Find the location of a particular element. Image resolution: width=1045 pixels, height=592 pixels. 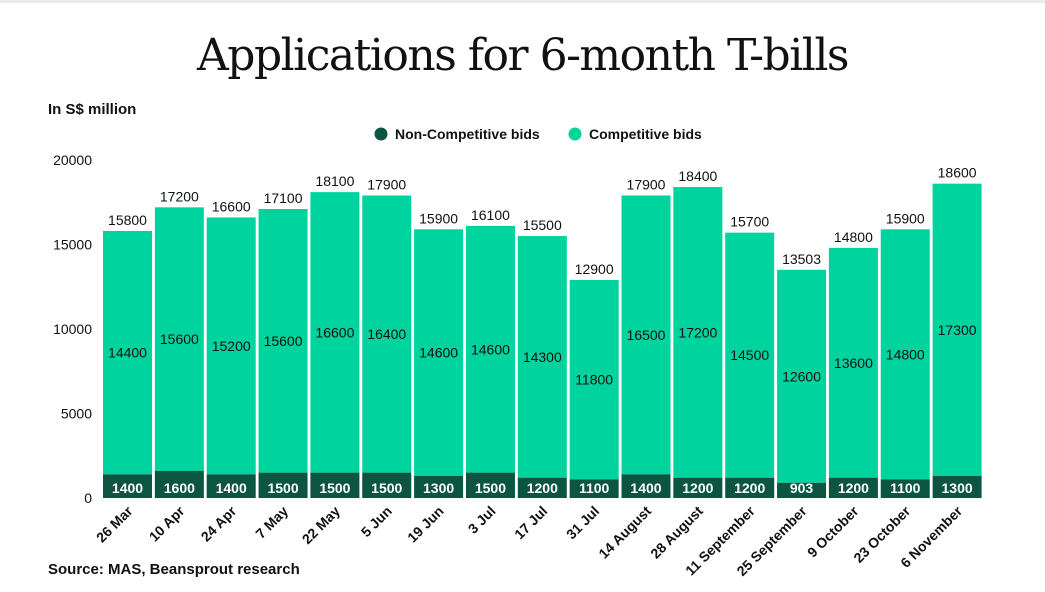

x-tick-label: 24 Apr is located at coordinates (219, 523).